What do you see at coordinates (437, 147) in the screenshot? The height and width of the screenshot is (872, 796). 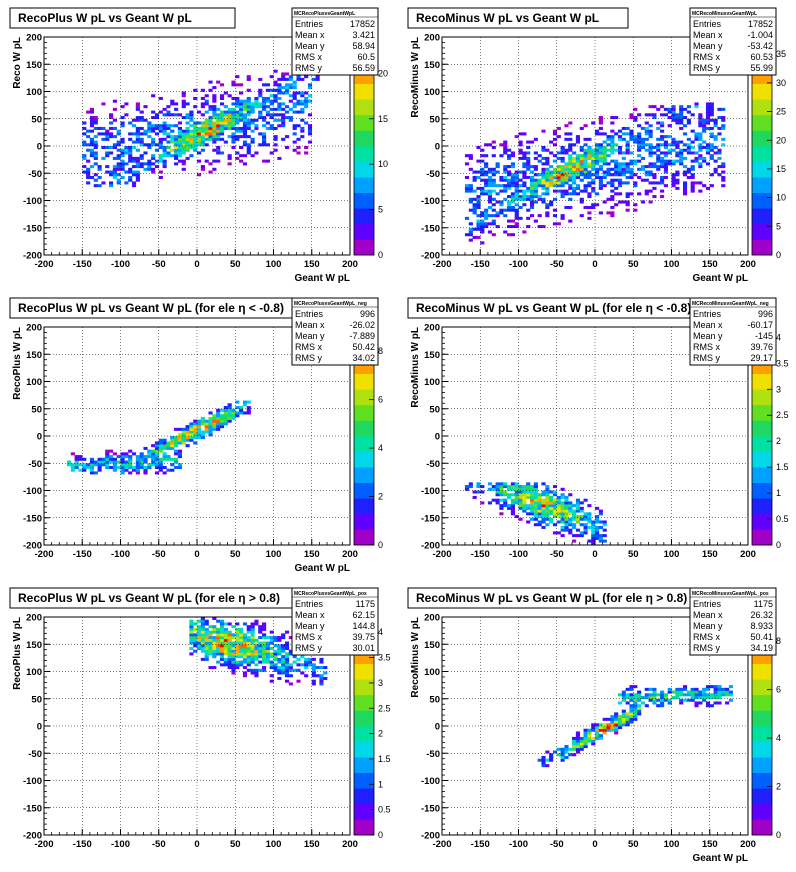 I see `y-tick-label: 0` at bounding box center [437, 147].